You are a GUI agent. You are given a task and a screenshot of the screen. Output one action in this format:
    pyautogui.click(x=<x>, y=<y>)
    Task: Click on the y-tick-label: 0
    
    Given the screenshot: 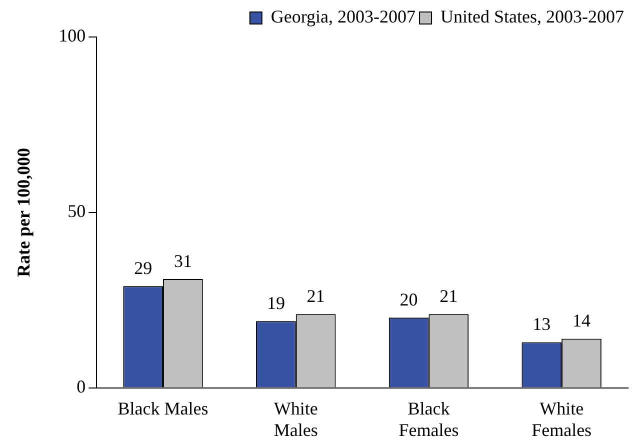 What is the action you would take?
    pyautogui.click(x=81, y=386)
    